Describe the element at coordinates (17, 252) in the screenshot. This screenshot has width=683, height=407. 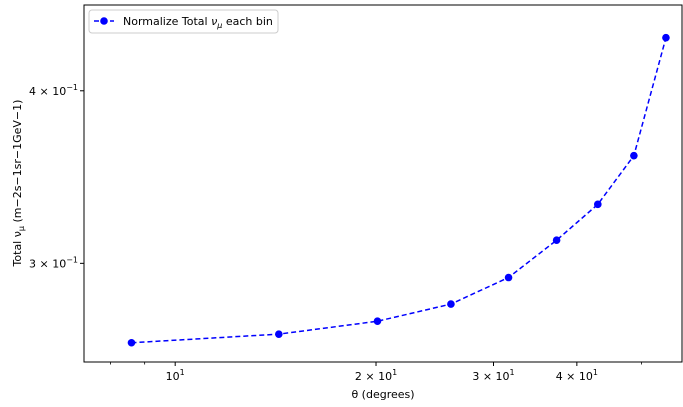
I see `y-label-prefix: Total` at that location.